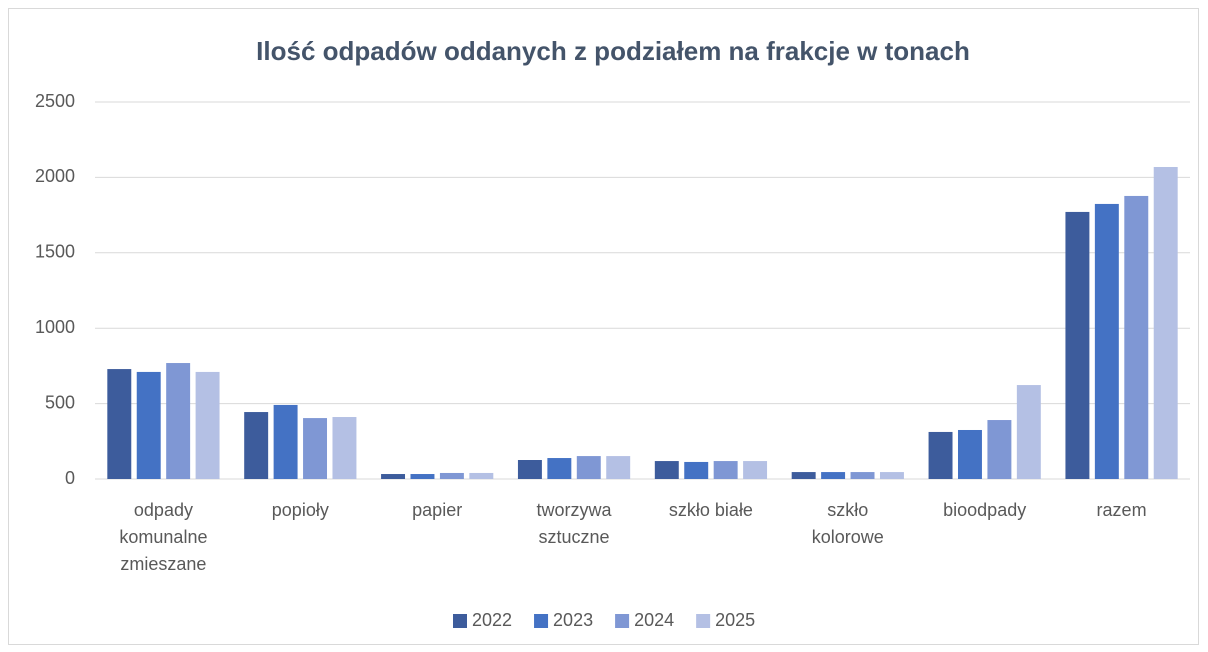  What do you see at coordinates (1121, 510) in the screenshot?
I see `x-tick-label: razem` at bounding box center [1121, 510].